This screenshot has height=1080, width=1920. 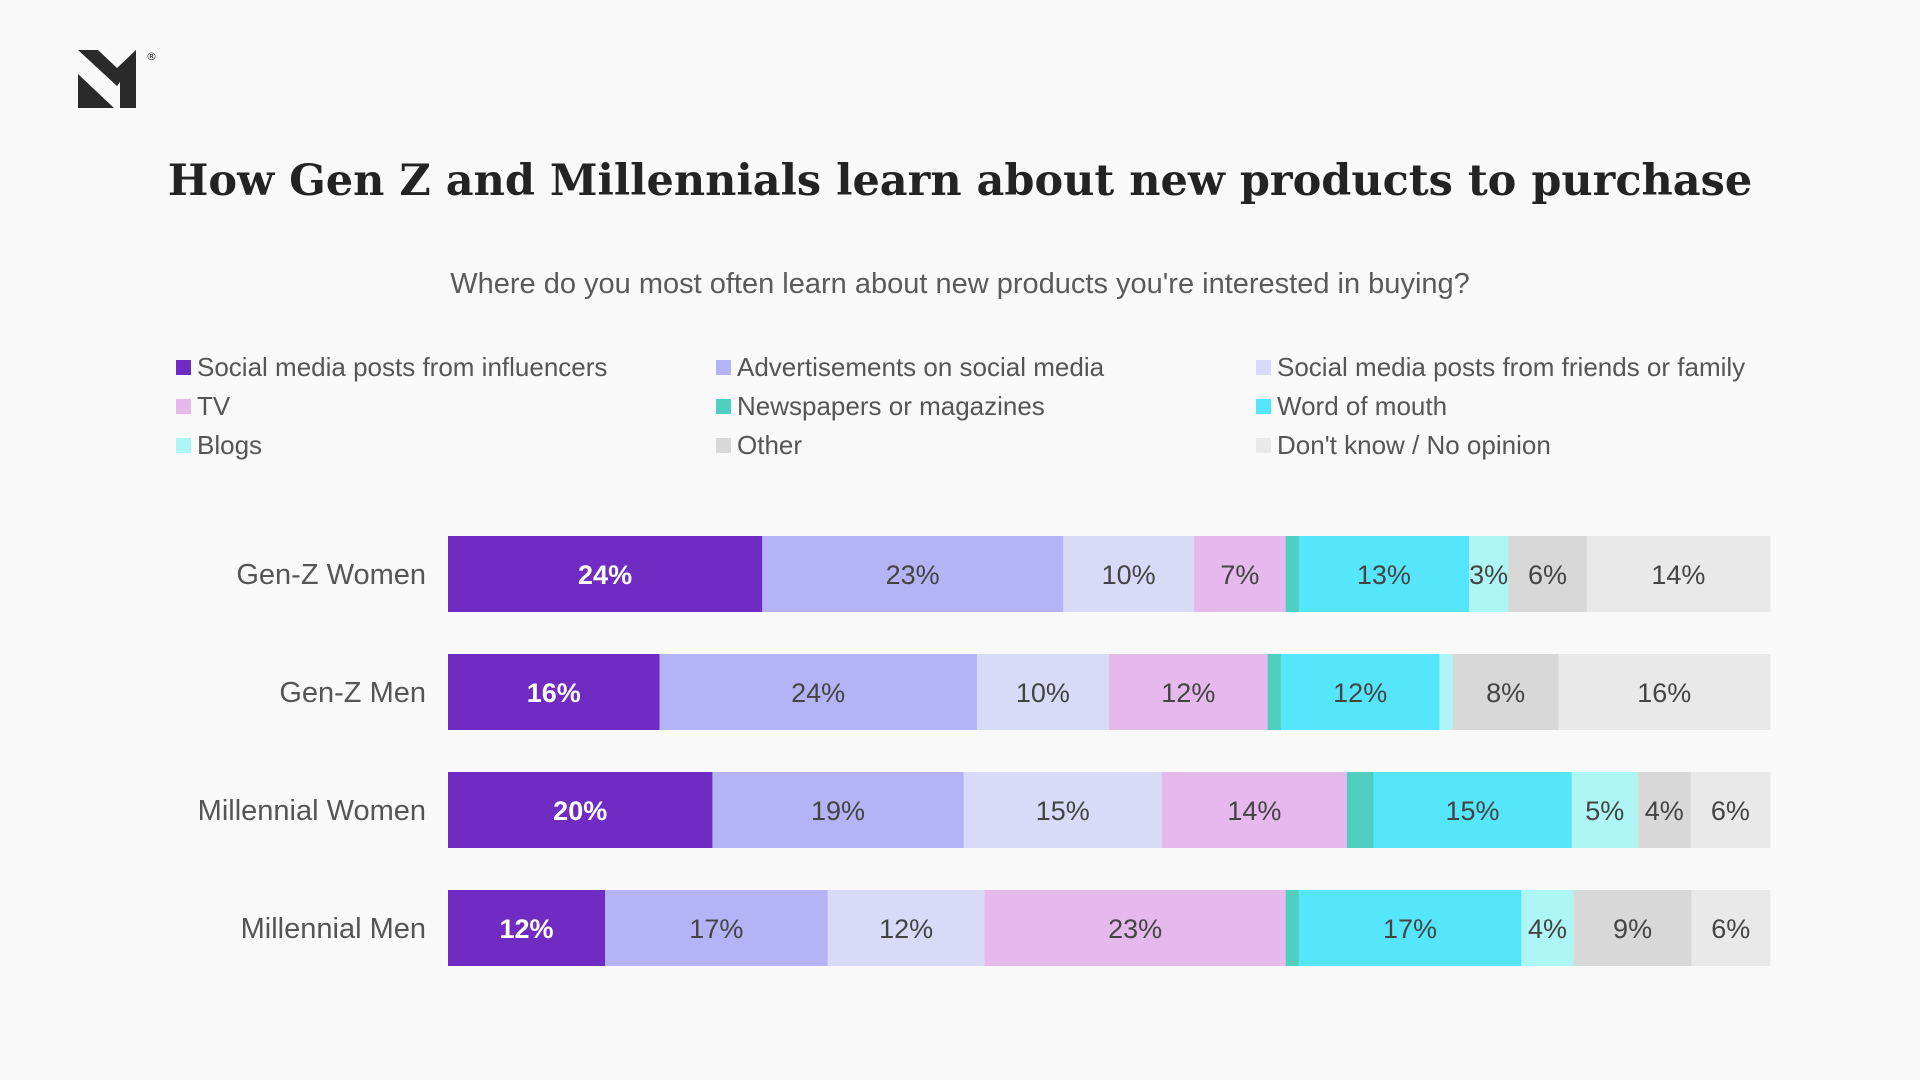 I want to click on data-label-millennial-women-other: 4%, so click(x=1664, y=811).